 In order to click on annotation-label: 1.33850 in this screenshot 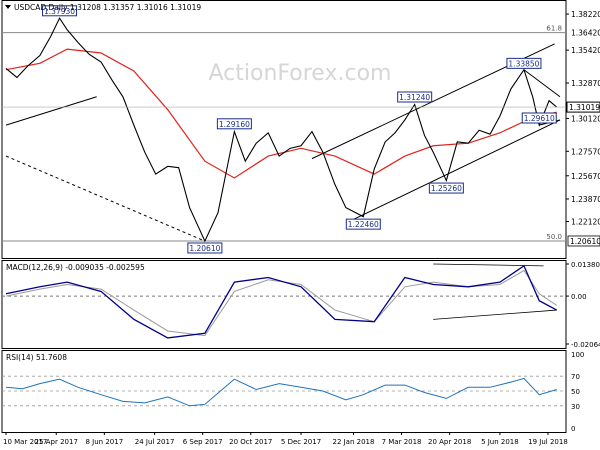, I will do `click(523, 63)`.